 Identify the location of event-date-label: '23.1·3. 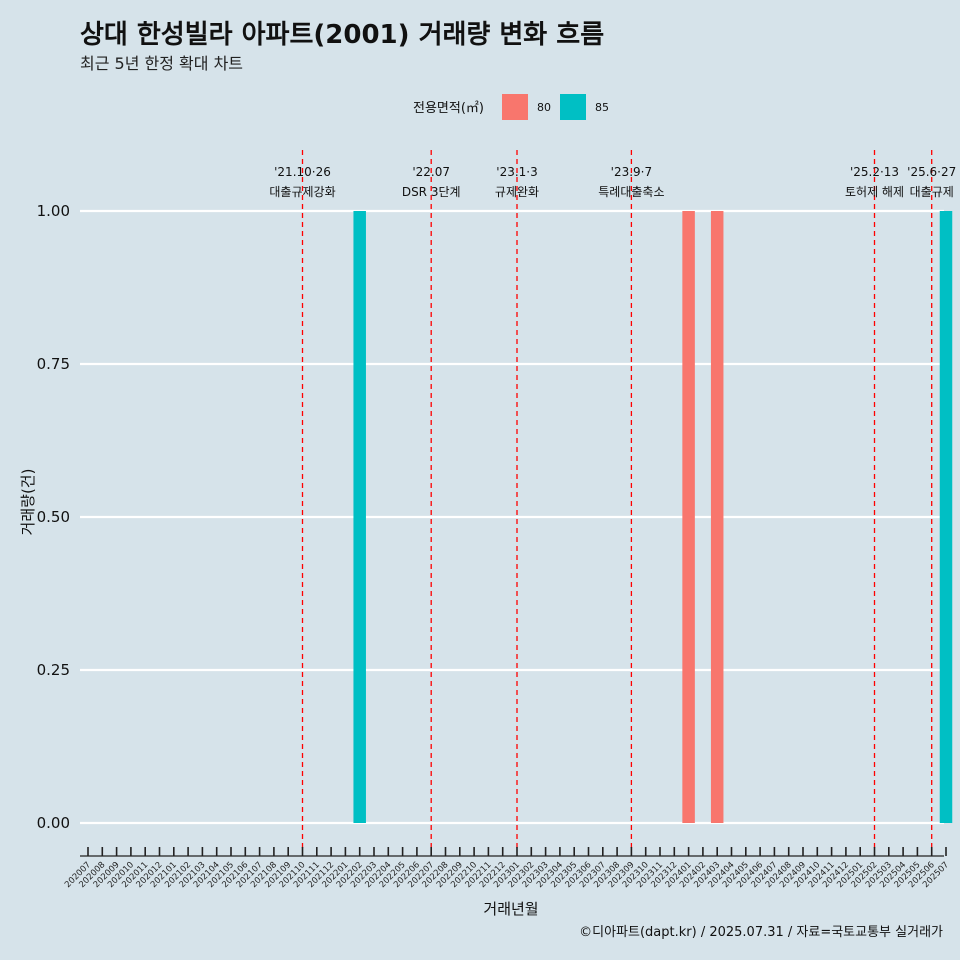
(516, 172).